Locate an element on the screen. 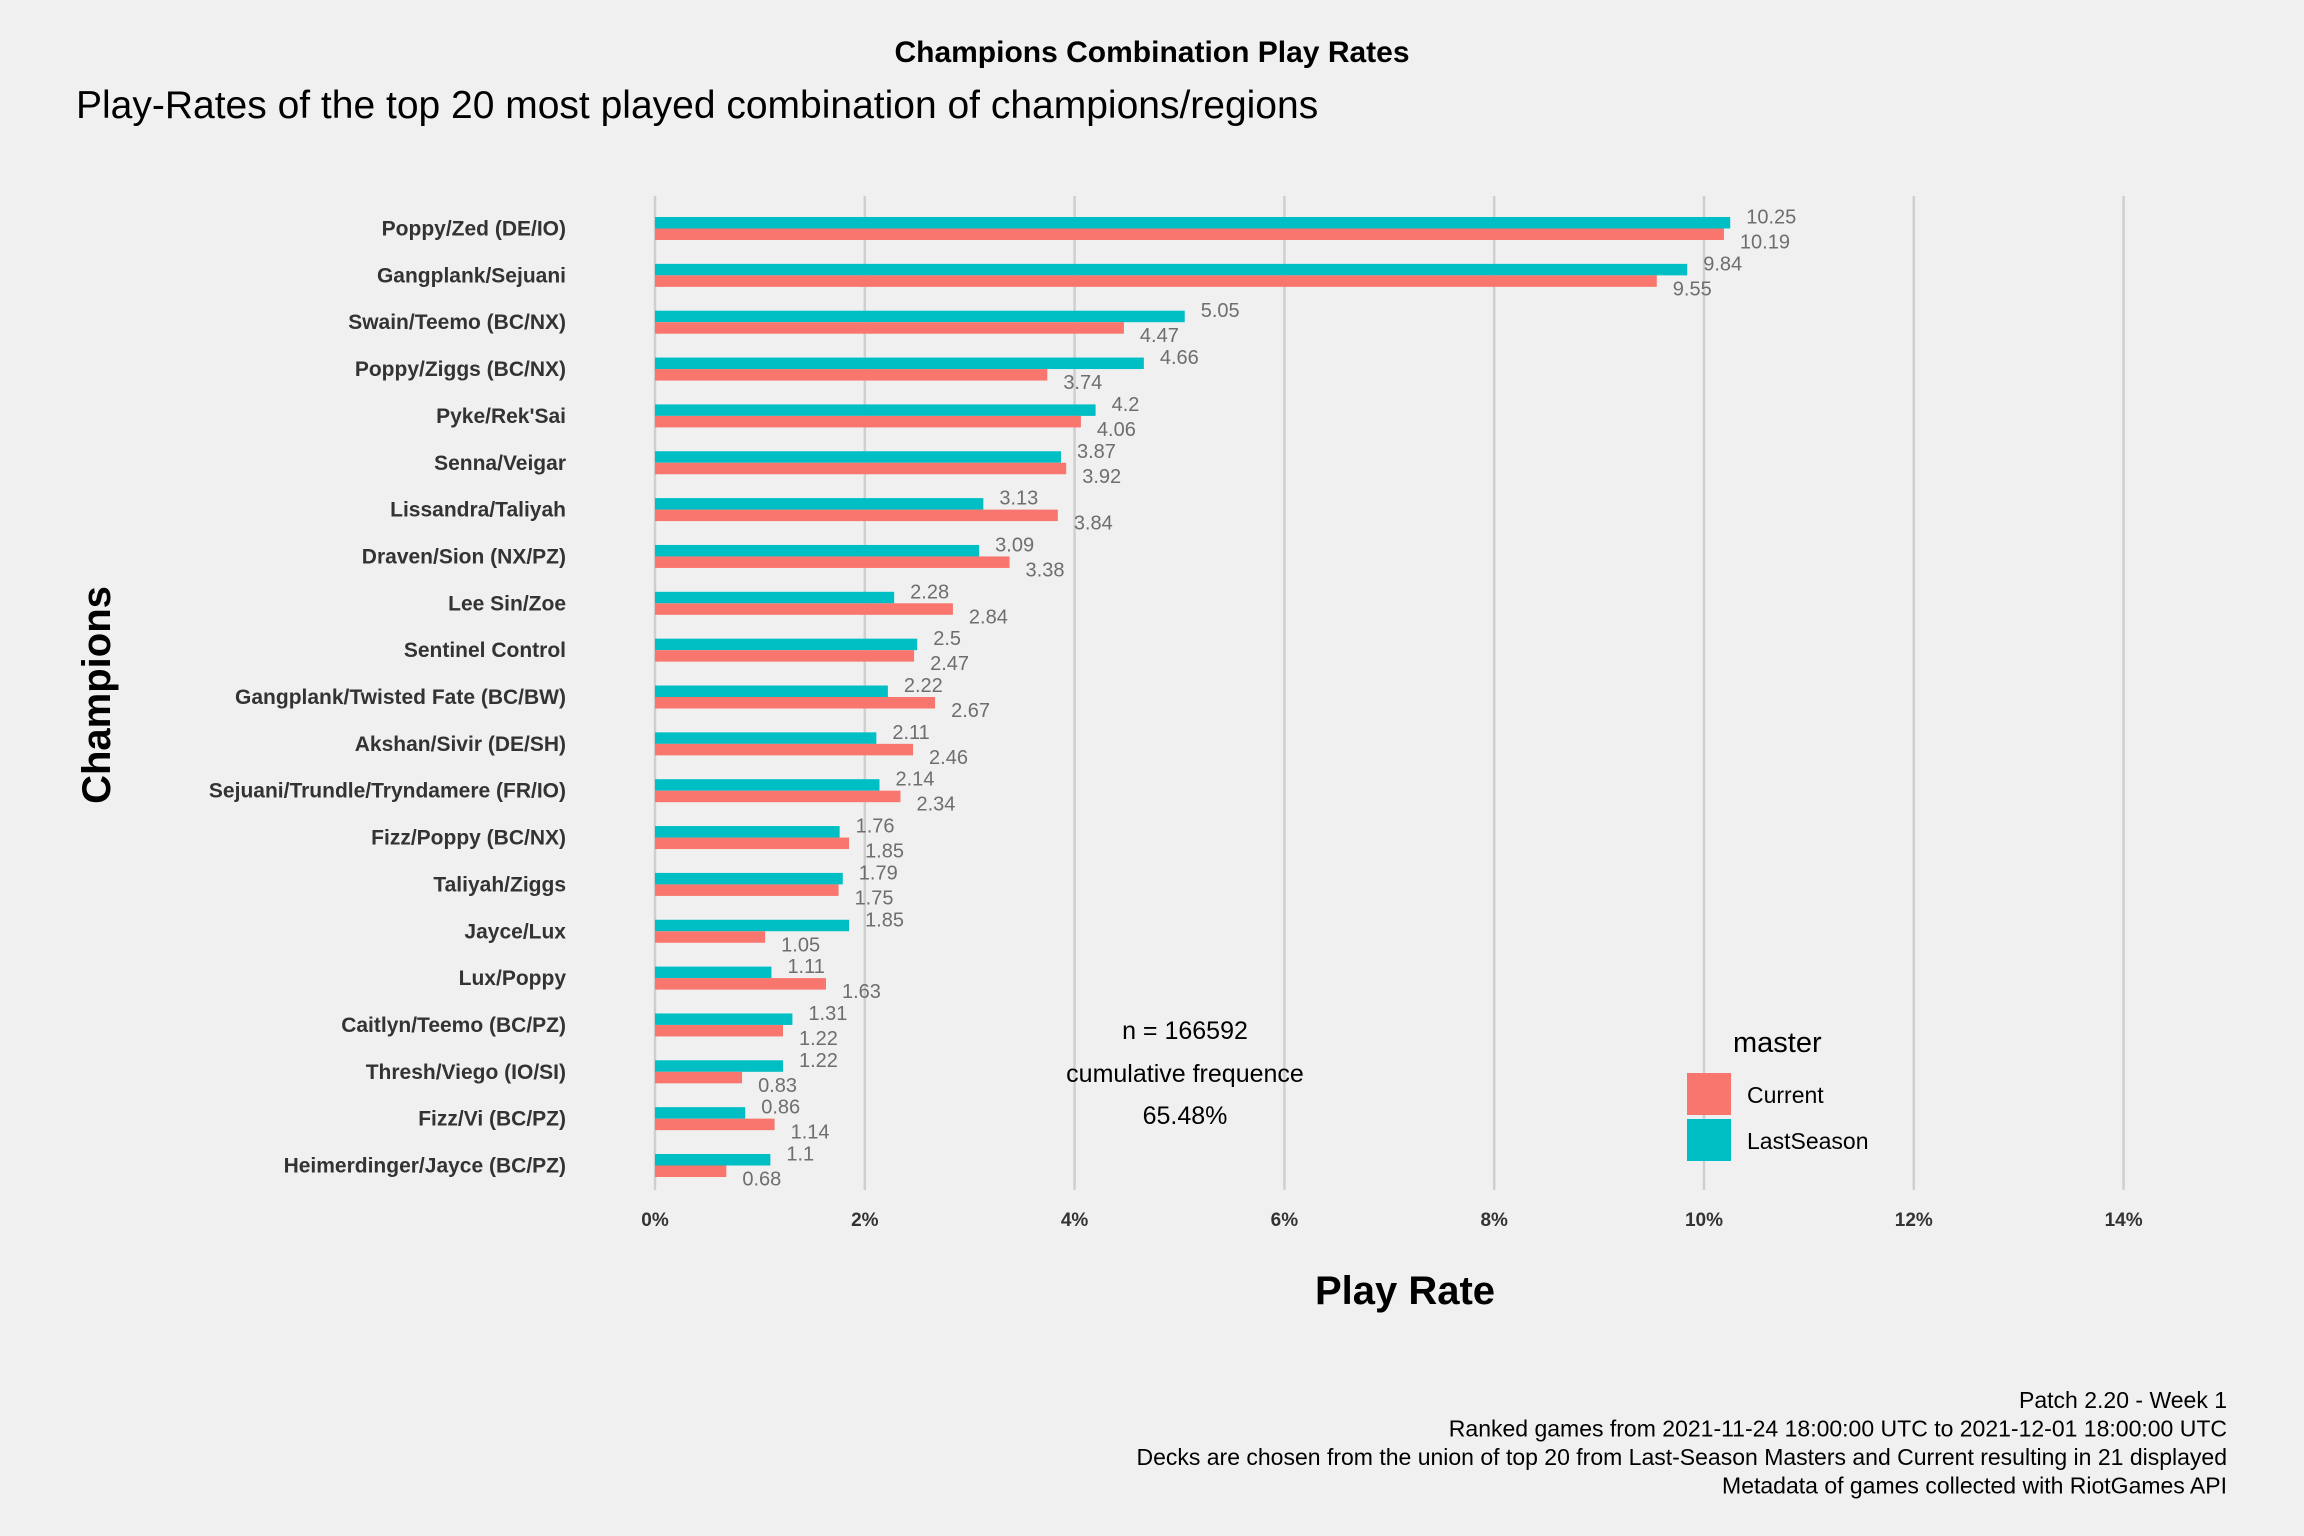  y-tick-label: Sentinel Control is located at coordinates (485, 650).